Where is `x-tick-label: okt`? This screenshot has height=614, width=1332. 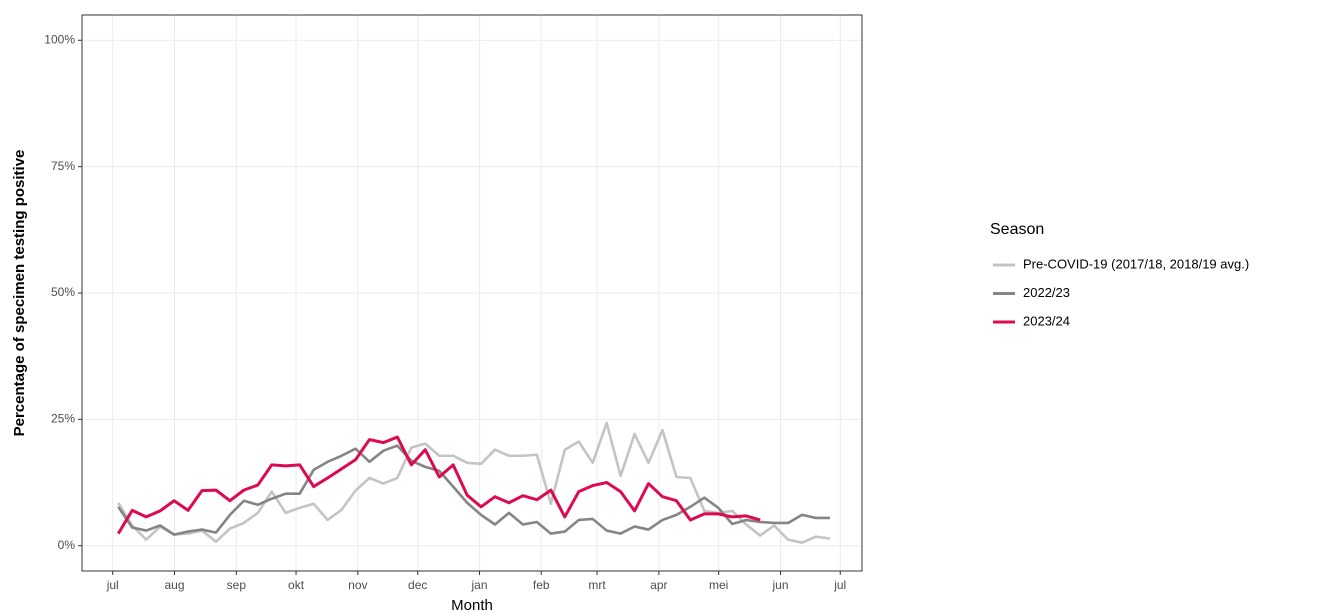 x-tick-label: okt is located at coordinates (296, 585).